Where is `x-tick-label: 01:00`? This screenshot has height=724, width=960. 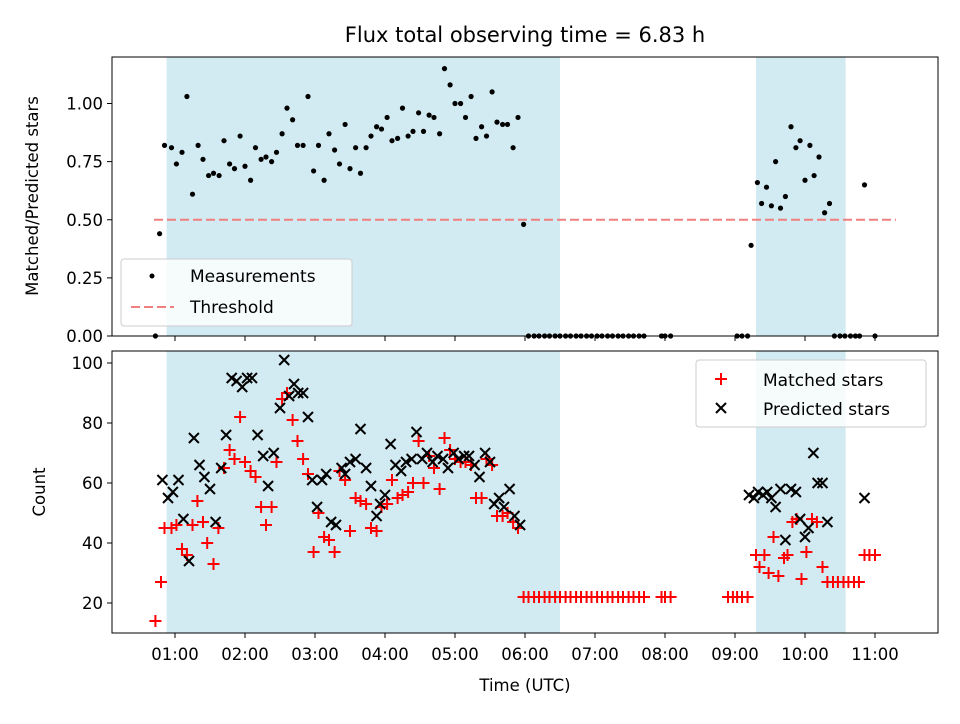
x-tick-label: 01:00 is located at coordinates (175, 654).